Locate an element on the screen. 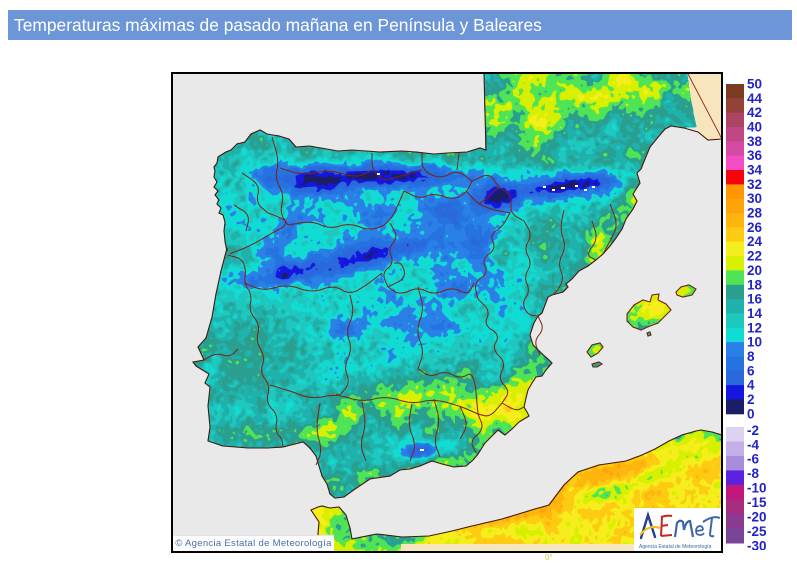 The height and width of the screenshot is (568, 797). svg-text: -6 is located at coordinates (753, 459).